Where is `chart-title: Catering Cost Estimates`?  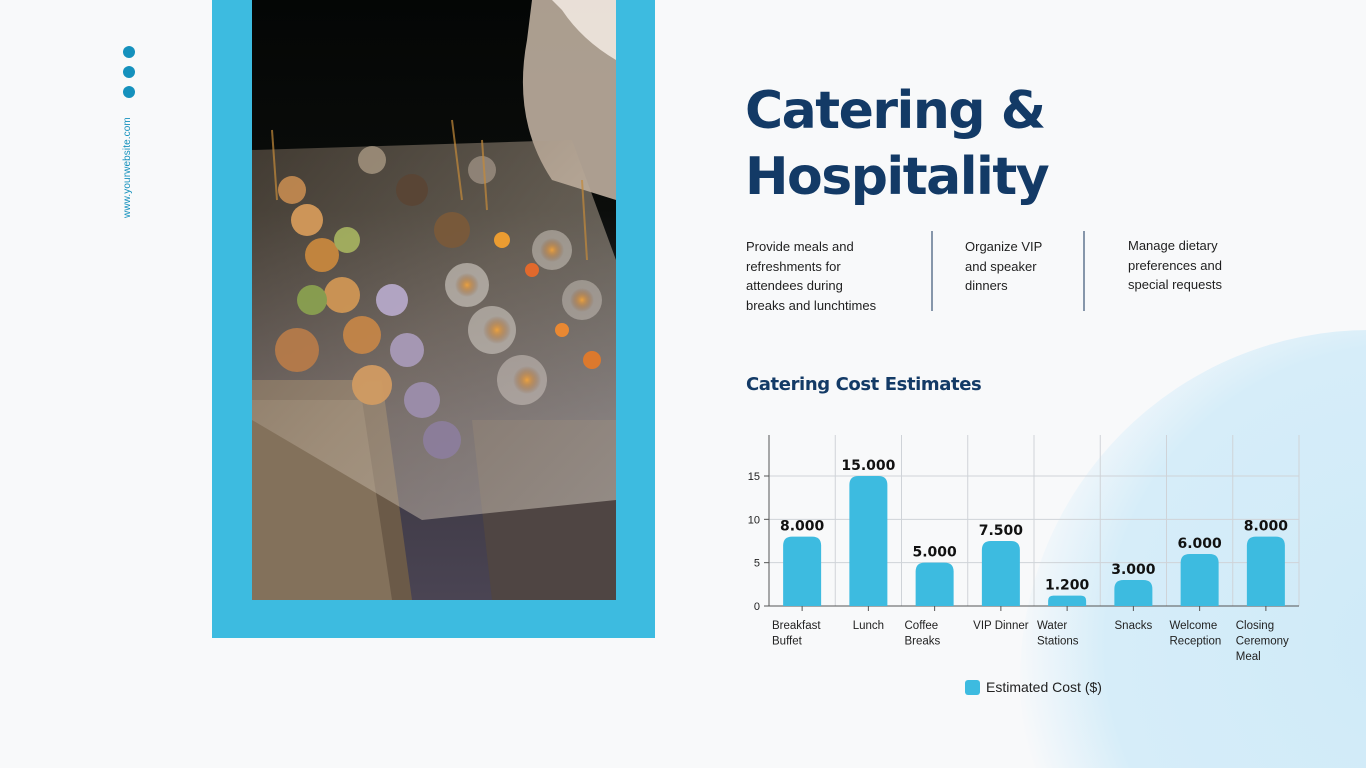 chart-title: Catering Cost Estimates is located at coordinates (864, 384).